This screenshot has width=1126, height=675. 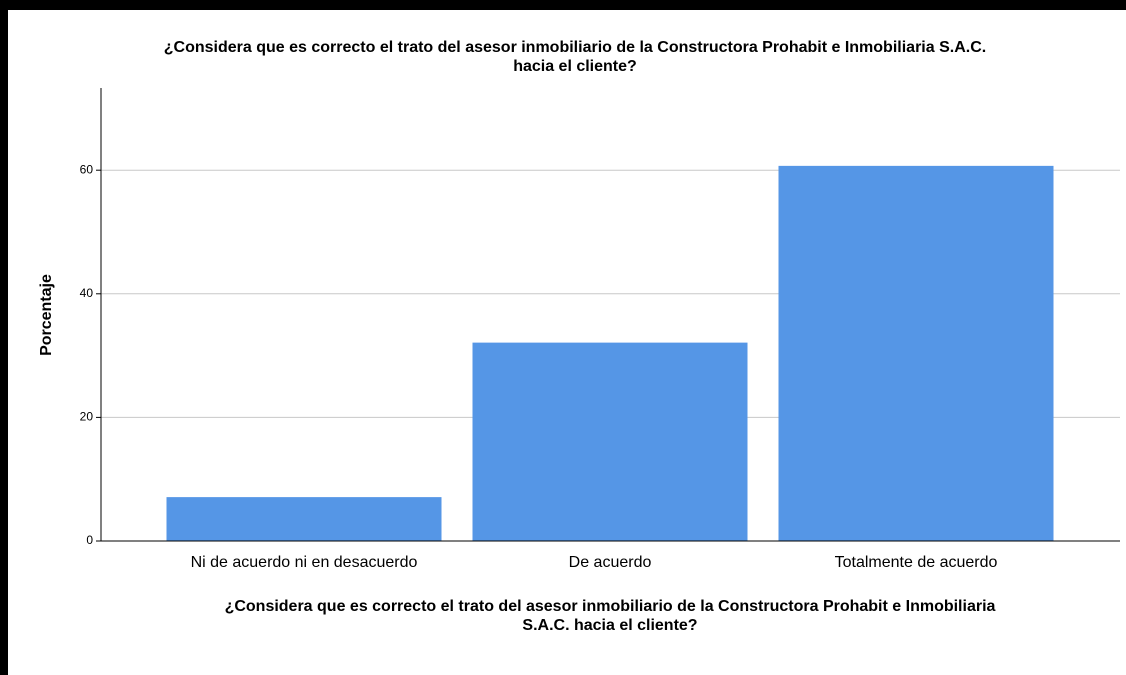 I want to click on x-axis-title: S.A.C. hacia el cliente?, so click(x=609, y=625).